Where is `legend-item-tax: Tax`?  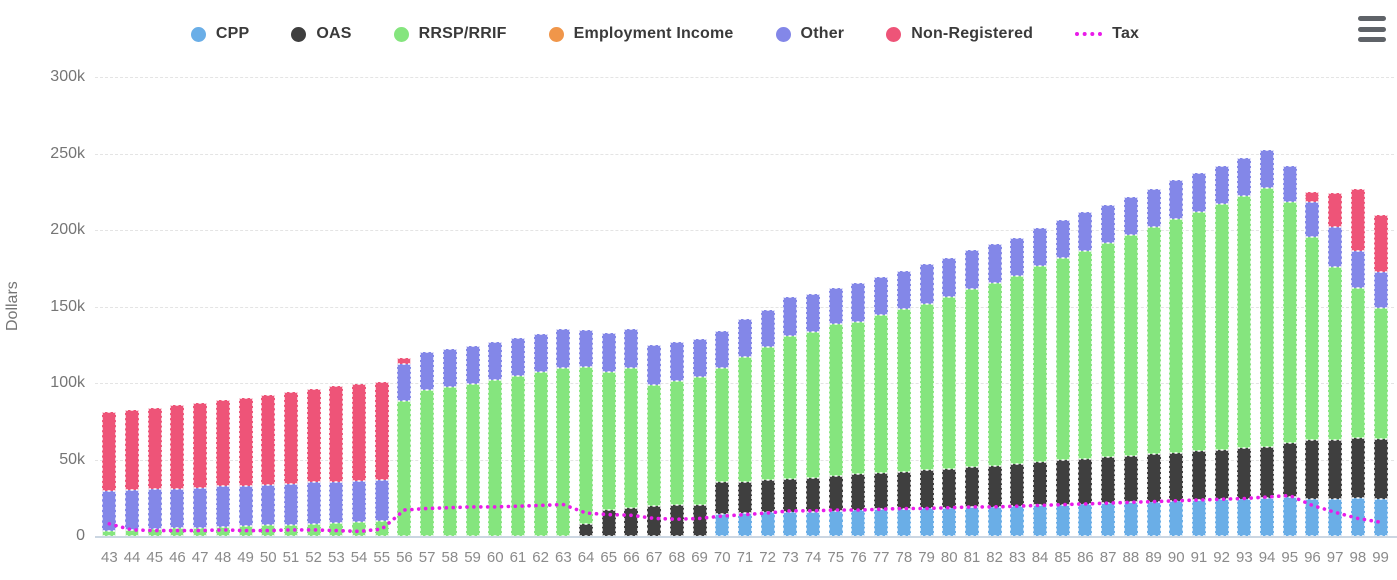 legend-item-tax: Tax is located at coordinates (1107, 34).